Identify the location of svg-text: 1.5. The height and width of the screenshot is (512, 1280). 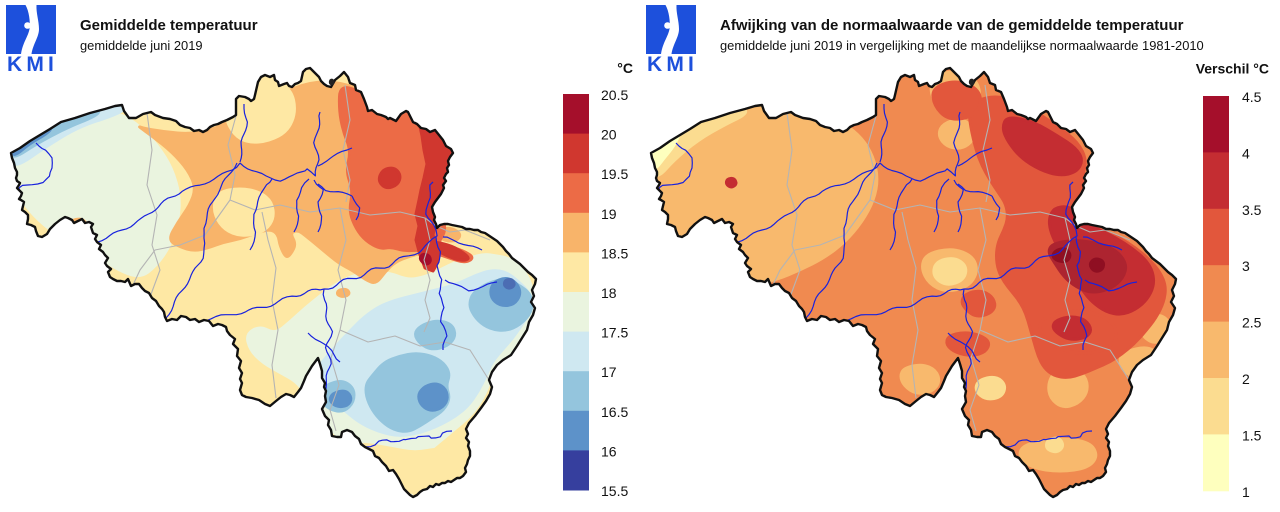
(1252, 435).